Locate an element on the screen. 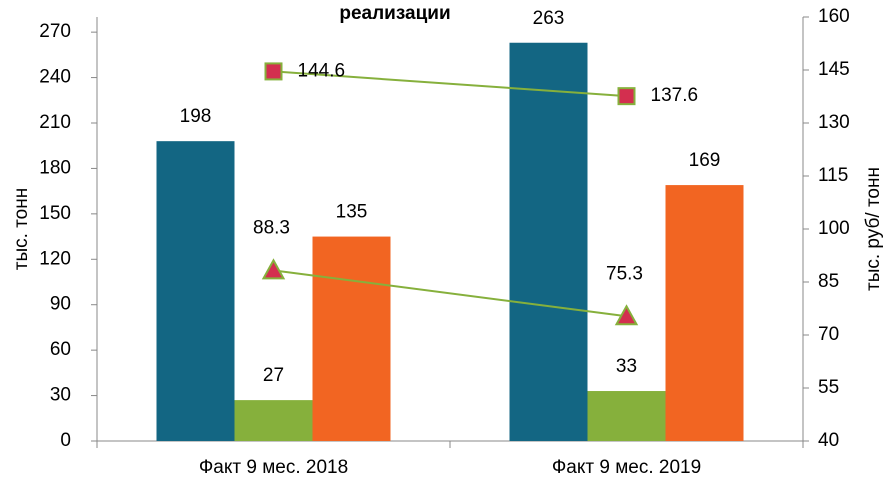 This screenshot has height=482, width=888. value-label: 137.6 is located at coordinates (675, 95).